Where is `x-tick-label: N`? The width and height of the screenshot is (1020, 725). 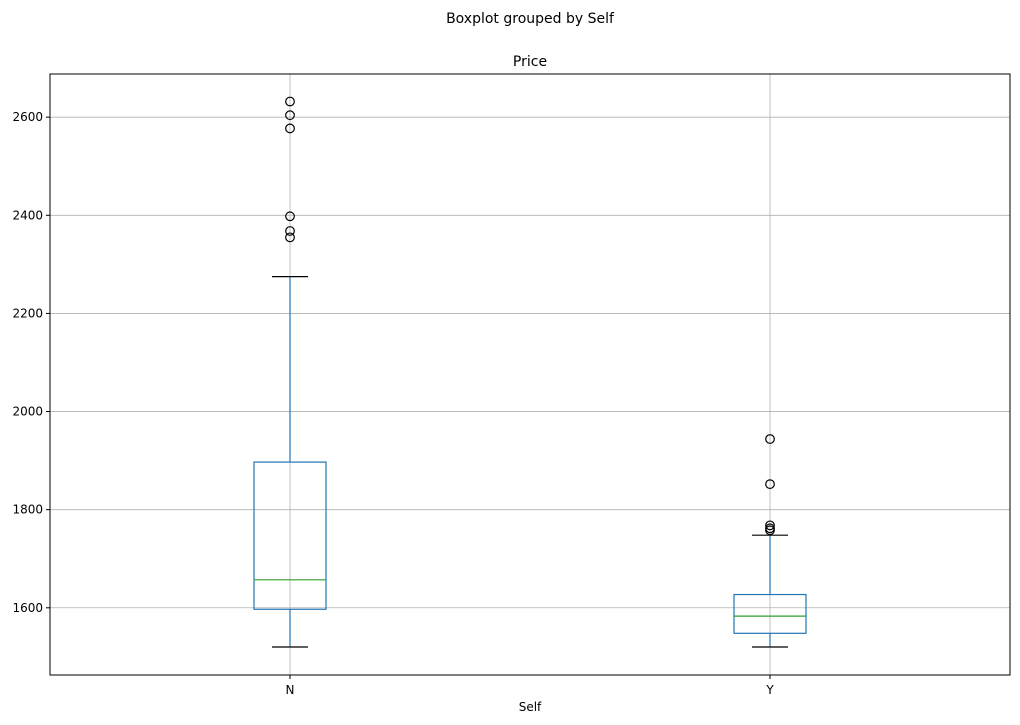
x-tick-label: N is located at coordinates (290, 690).